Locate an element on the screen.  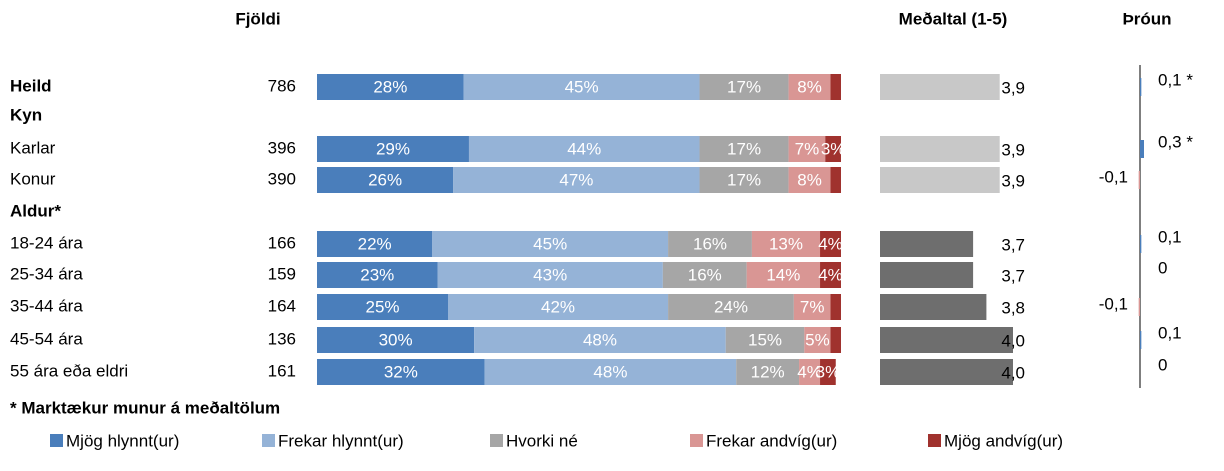
count: 161 is located at coordinates (282, 370).